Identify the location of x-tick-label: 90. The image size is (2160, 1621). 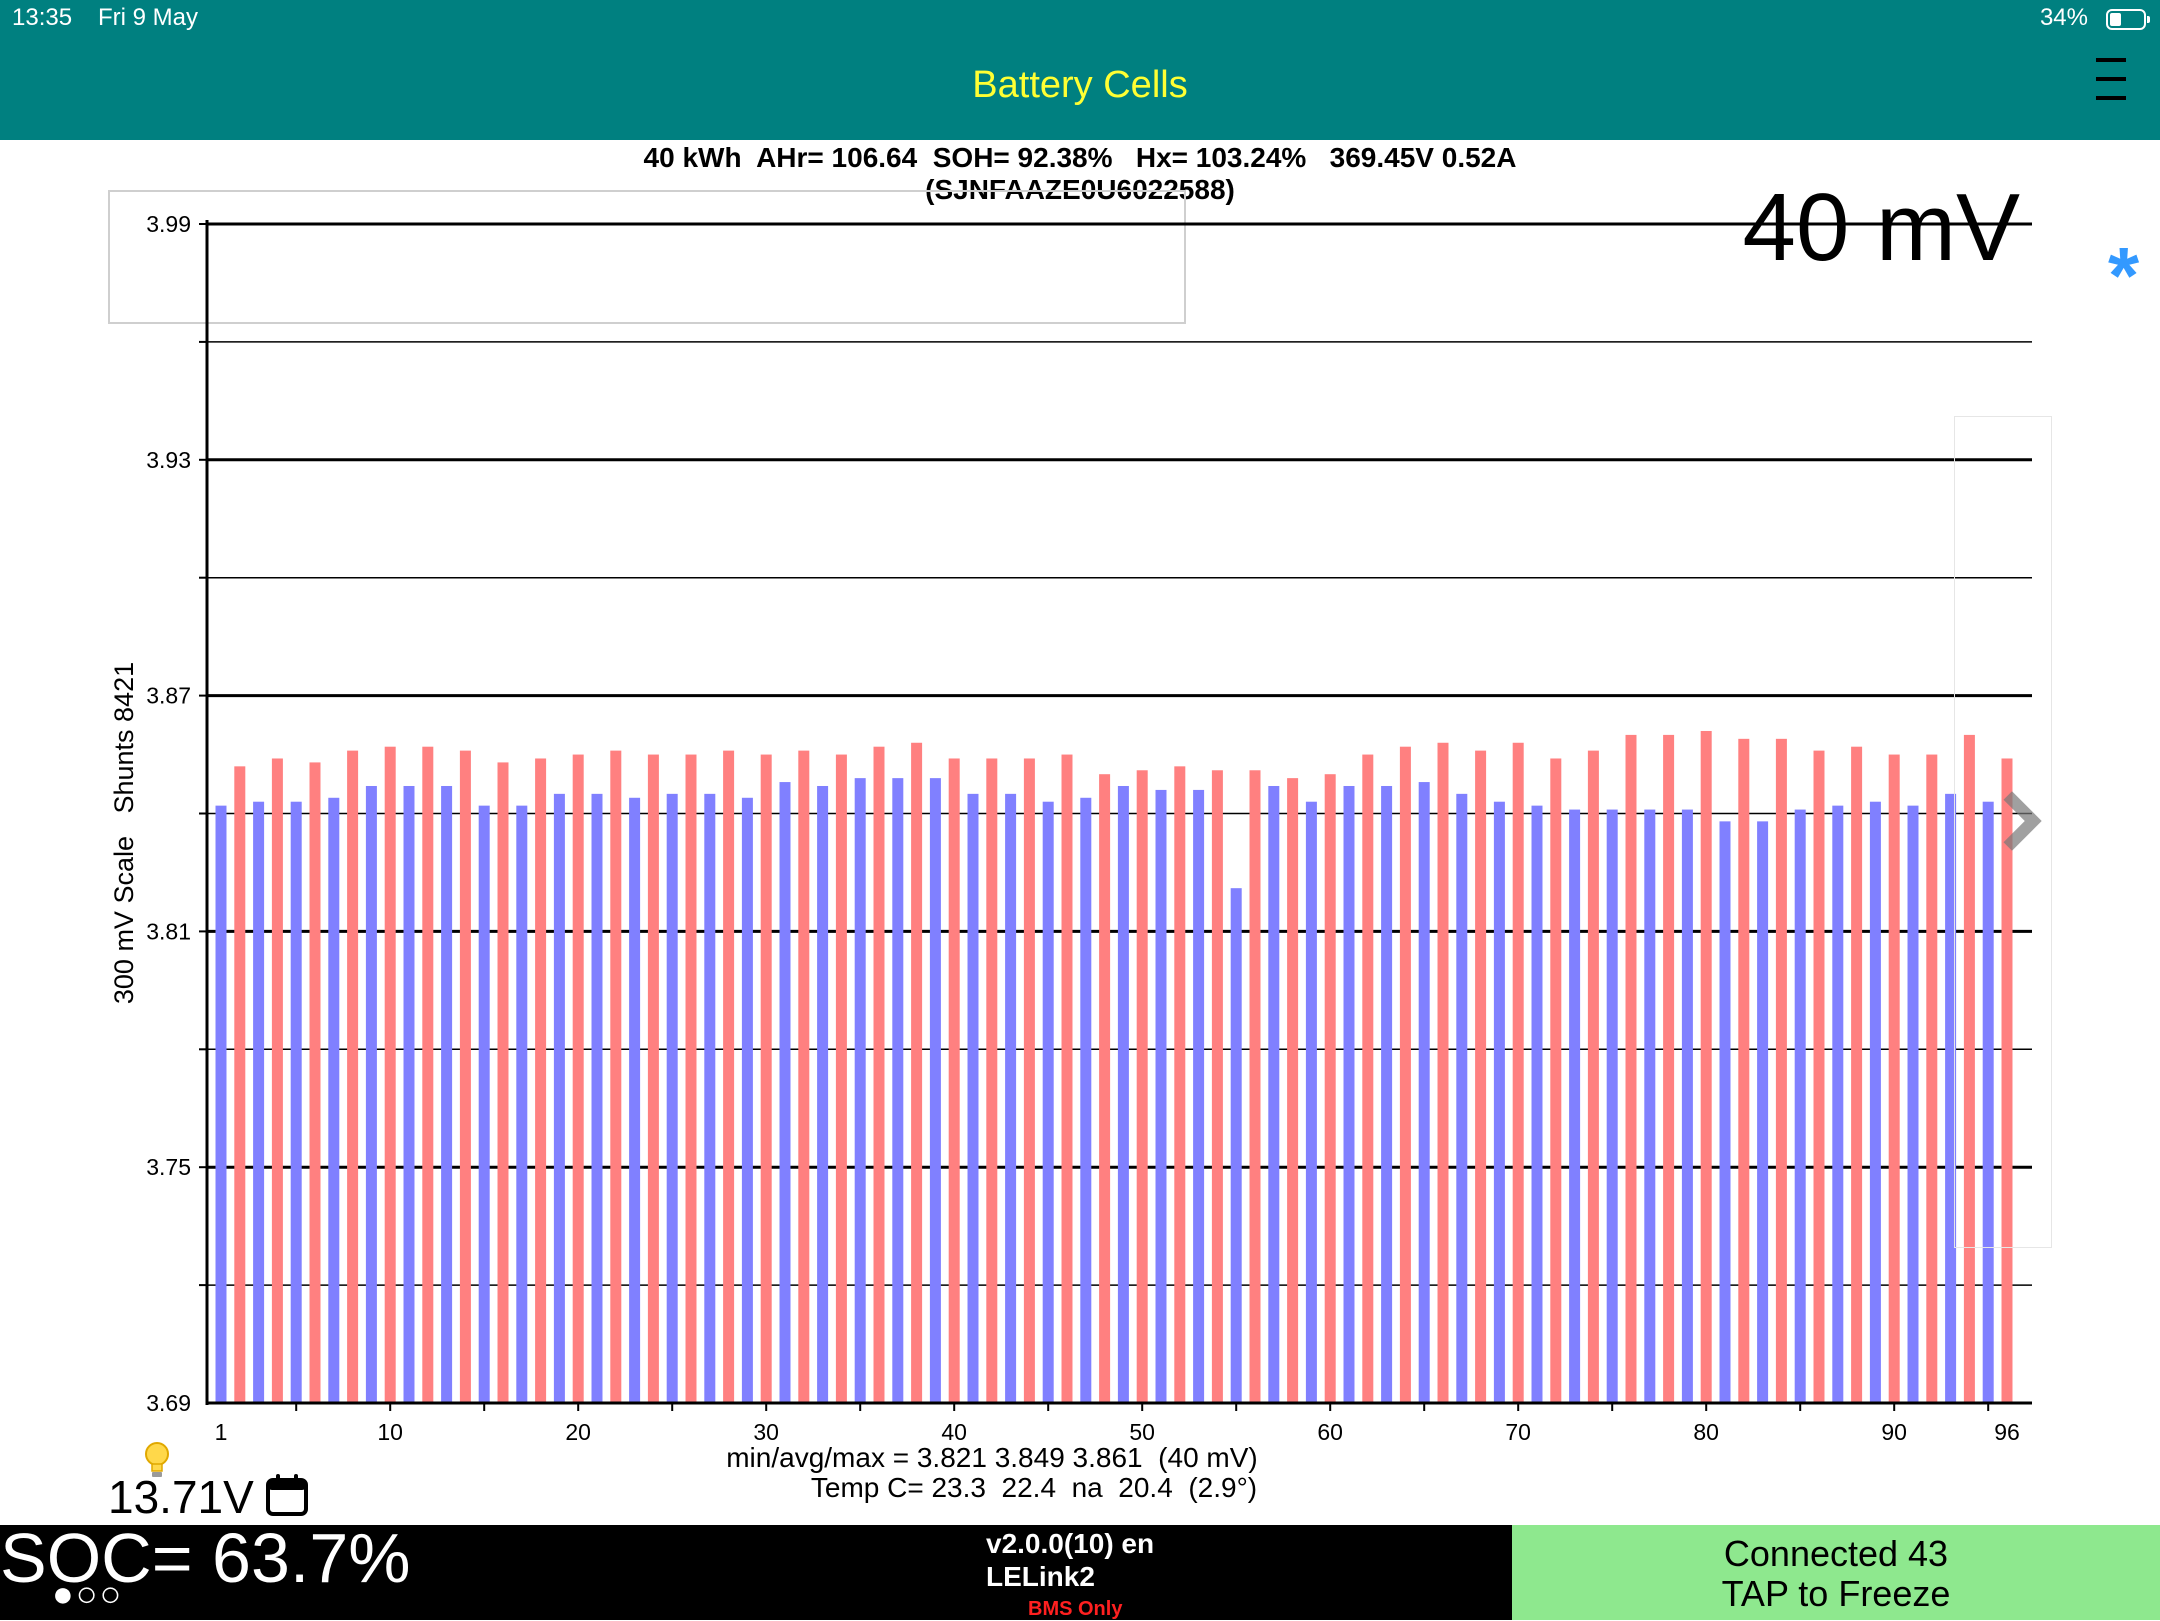
(1894, 1432).